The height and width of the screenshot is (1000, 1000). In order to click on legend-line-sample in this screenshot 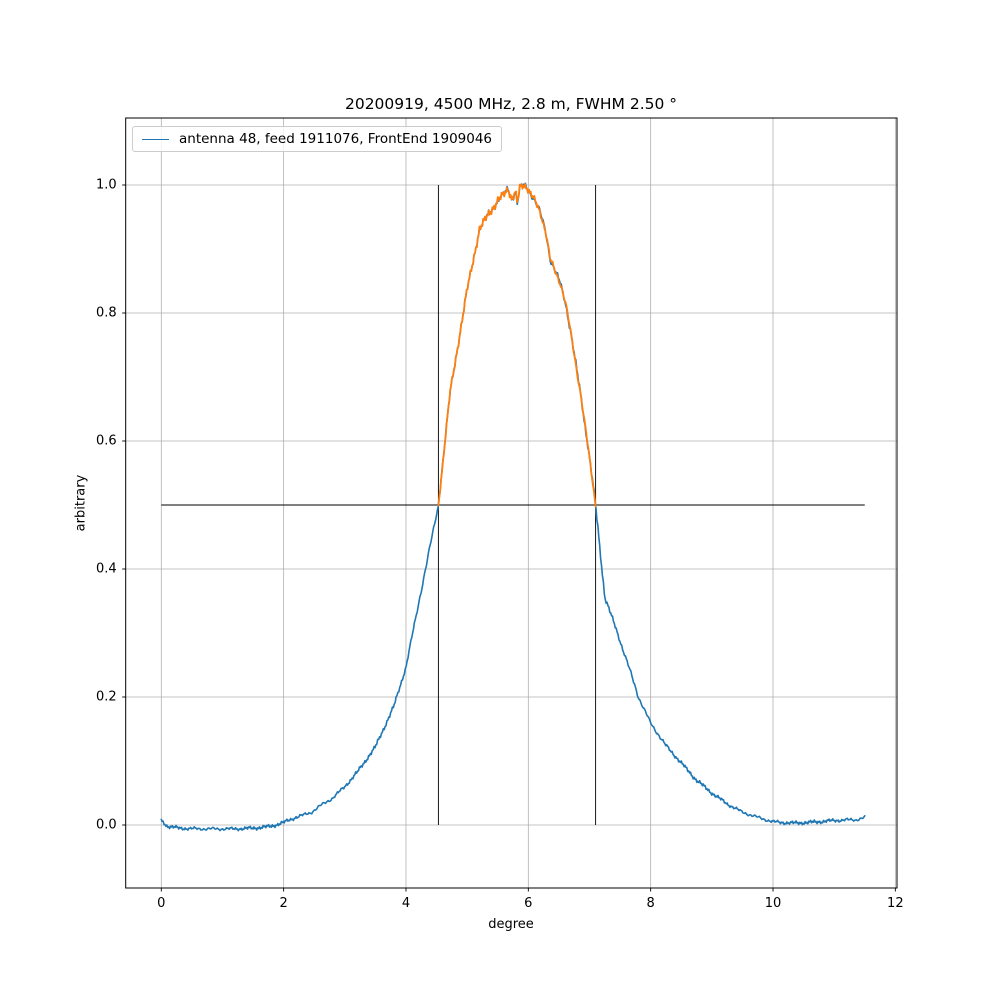, I will do `click(155, 139)`.